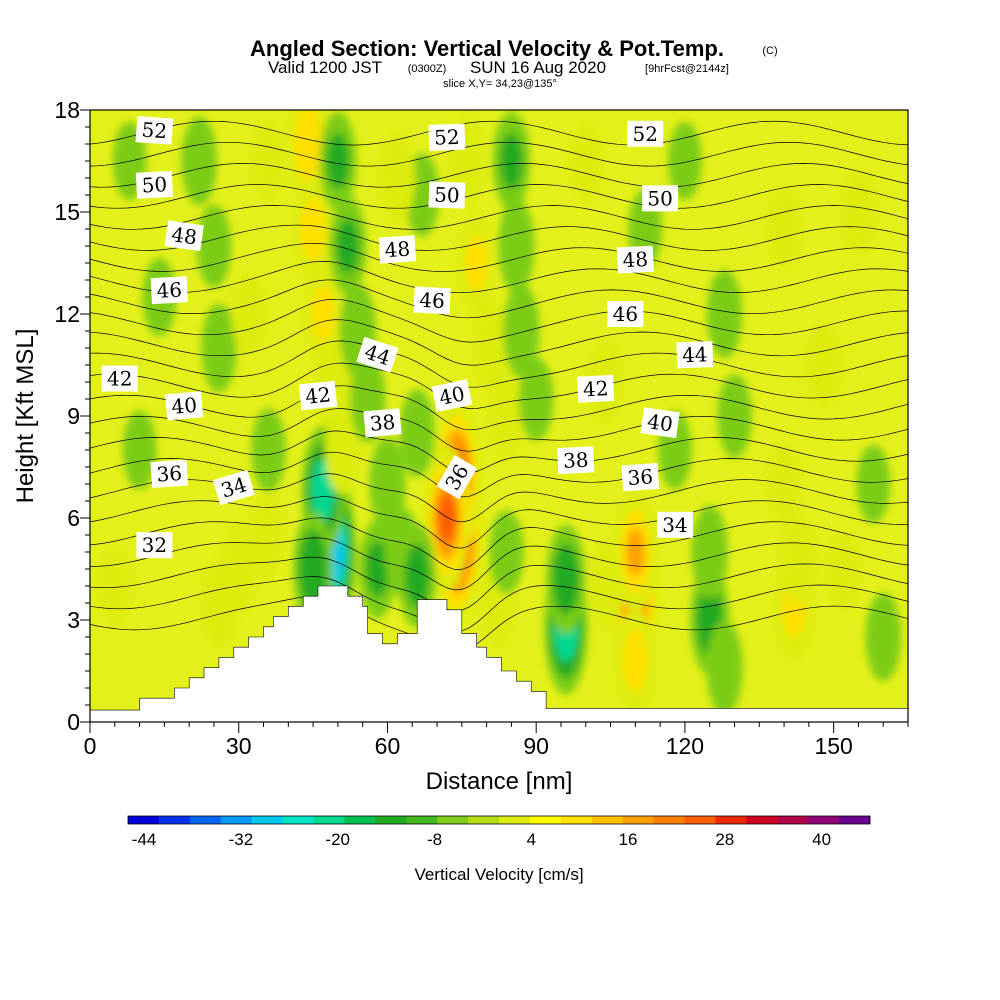 The height and width of the screenshot is (1000, 1000). What do you see at coordinates (628, 839) in the screenshot?
I see `colorbar-tick-label: 16` at bounding box center [628, 839].